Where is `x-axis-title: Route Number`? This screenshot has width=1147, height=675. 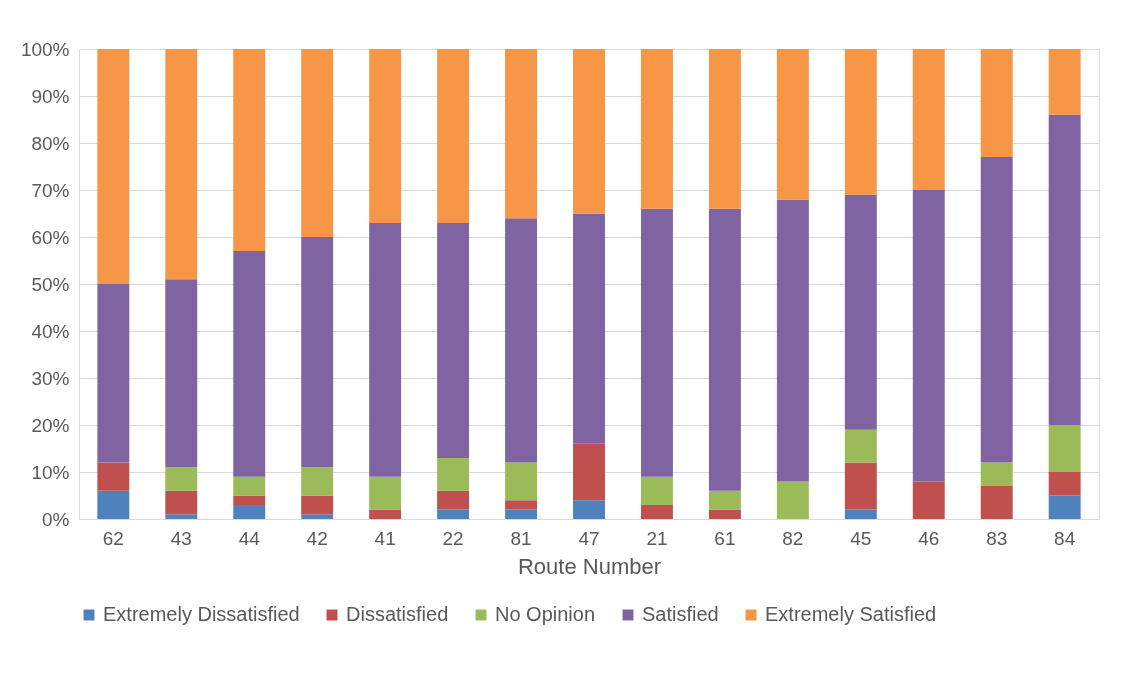 x-axis-title: Route Number is located at coordinates (589, 566).